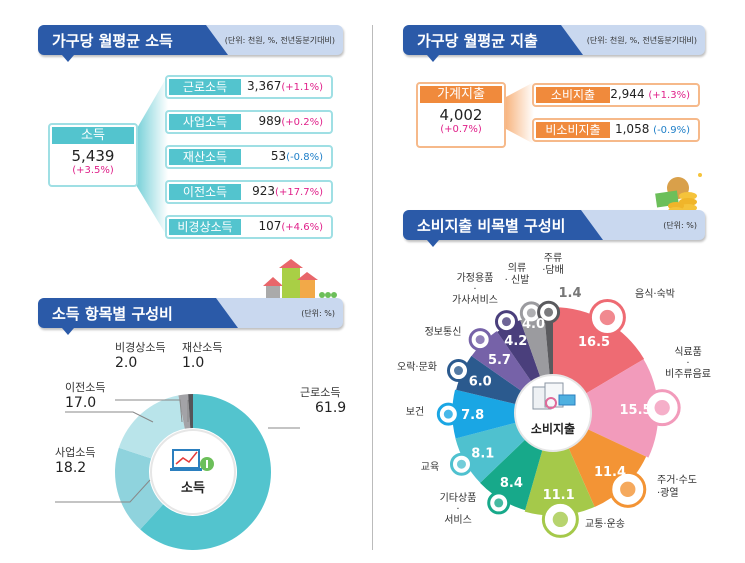 The image size is (745, 563). What do you see at coordinates (249, 192) in the screenshot?
I see `income-item-row: 이전소득 923(+17.7%)` at bounding box center [249, 192].